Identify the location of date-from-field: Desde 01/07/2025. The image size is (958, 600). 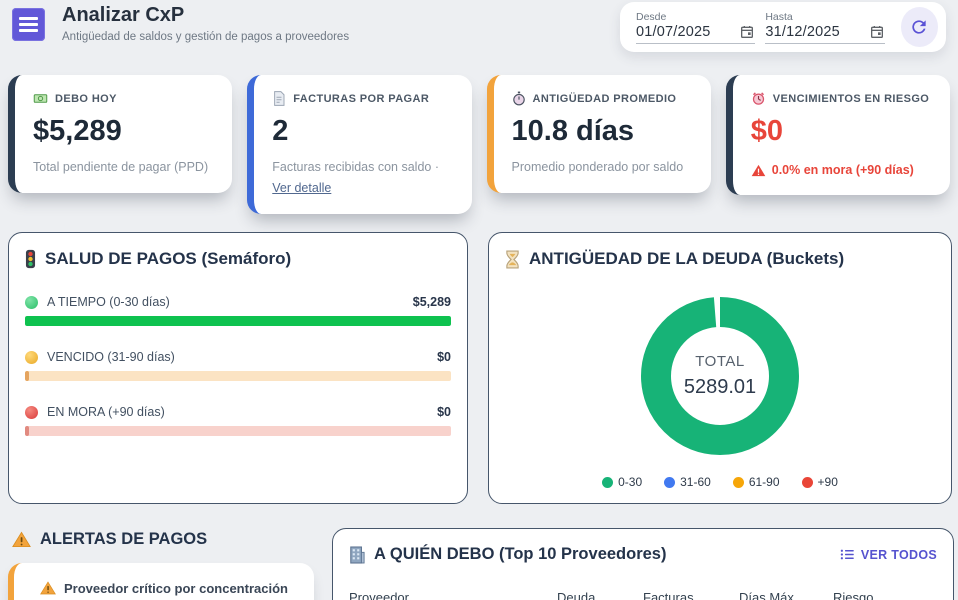
(696, 27).